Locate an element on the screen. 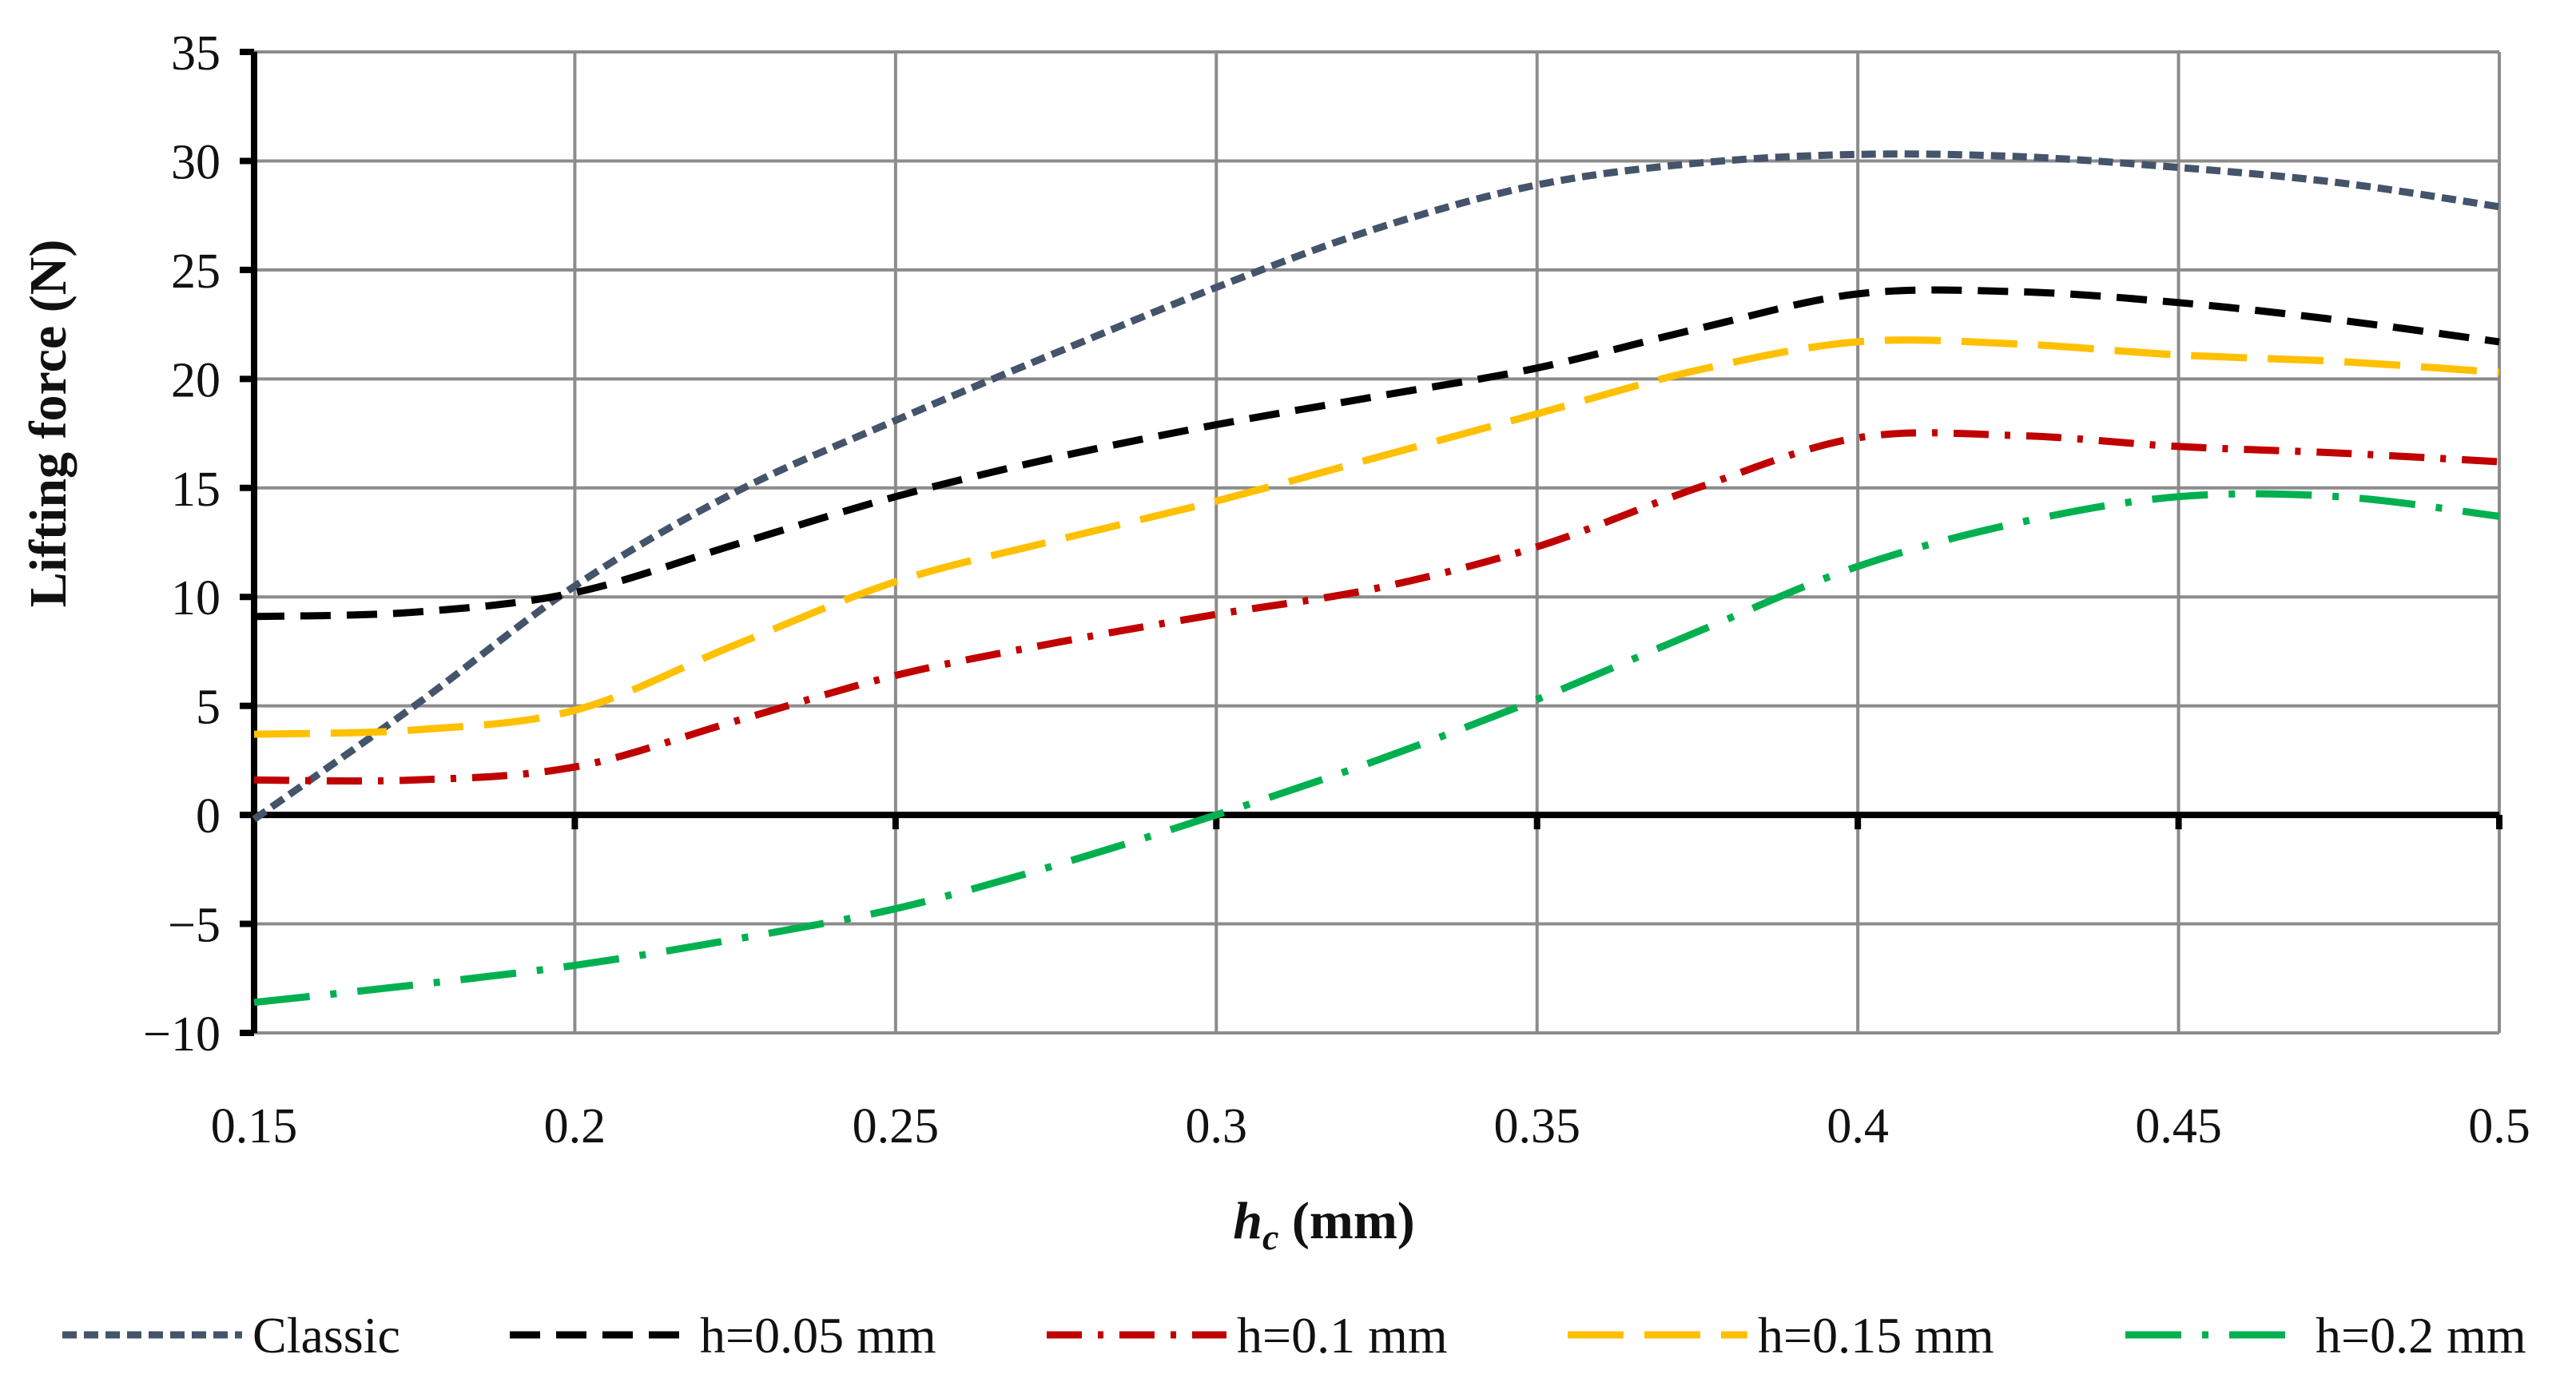 This screenshot has height=1386, width=2576. legend-label-h-0-15-mm: h=0.15 mm is located at coordinates (1876, 1335).